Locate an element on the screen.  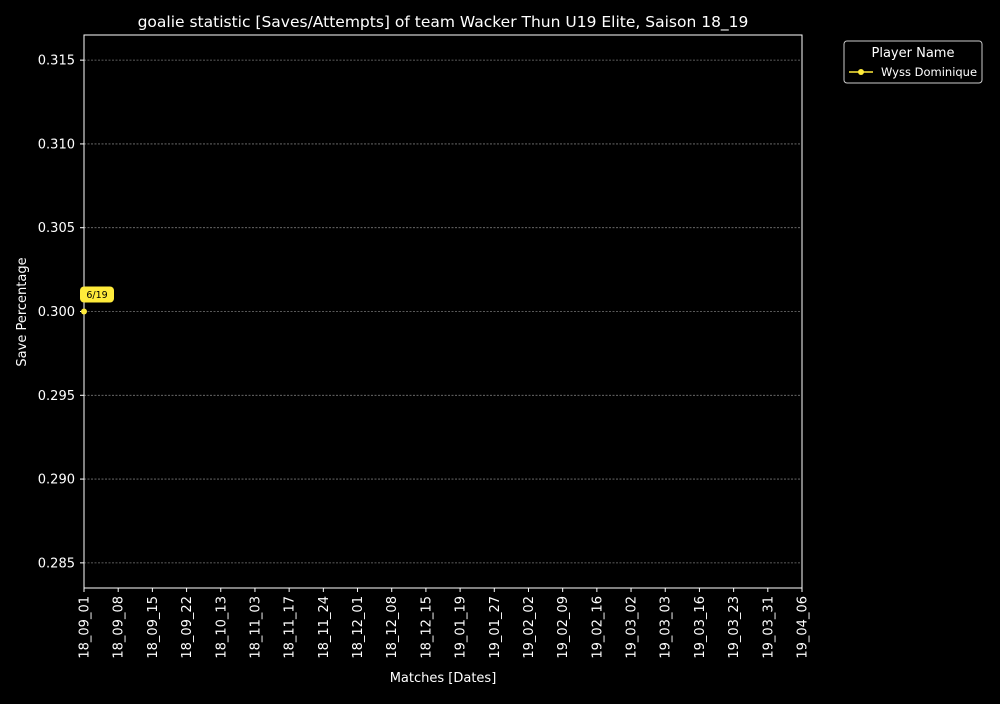
x-tick-label: 19_02_09 is located at coordinates (563, 627).